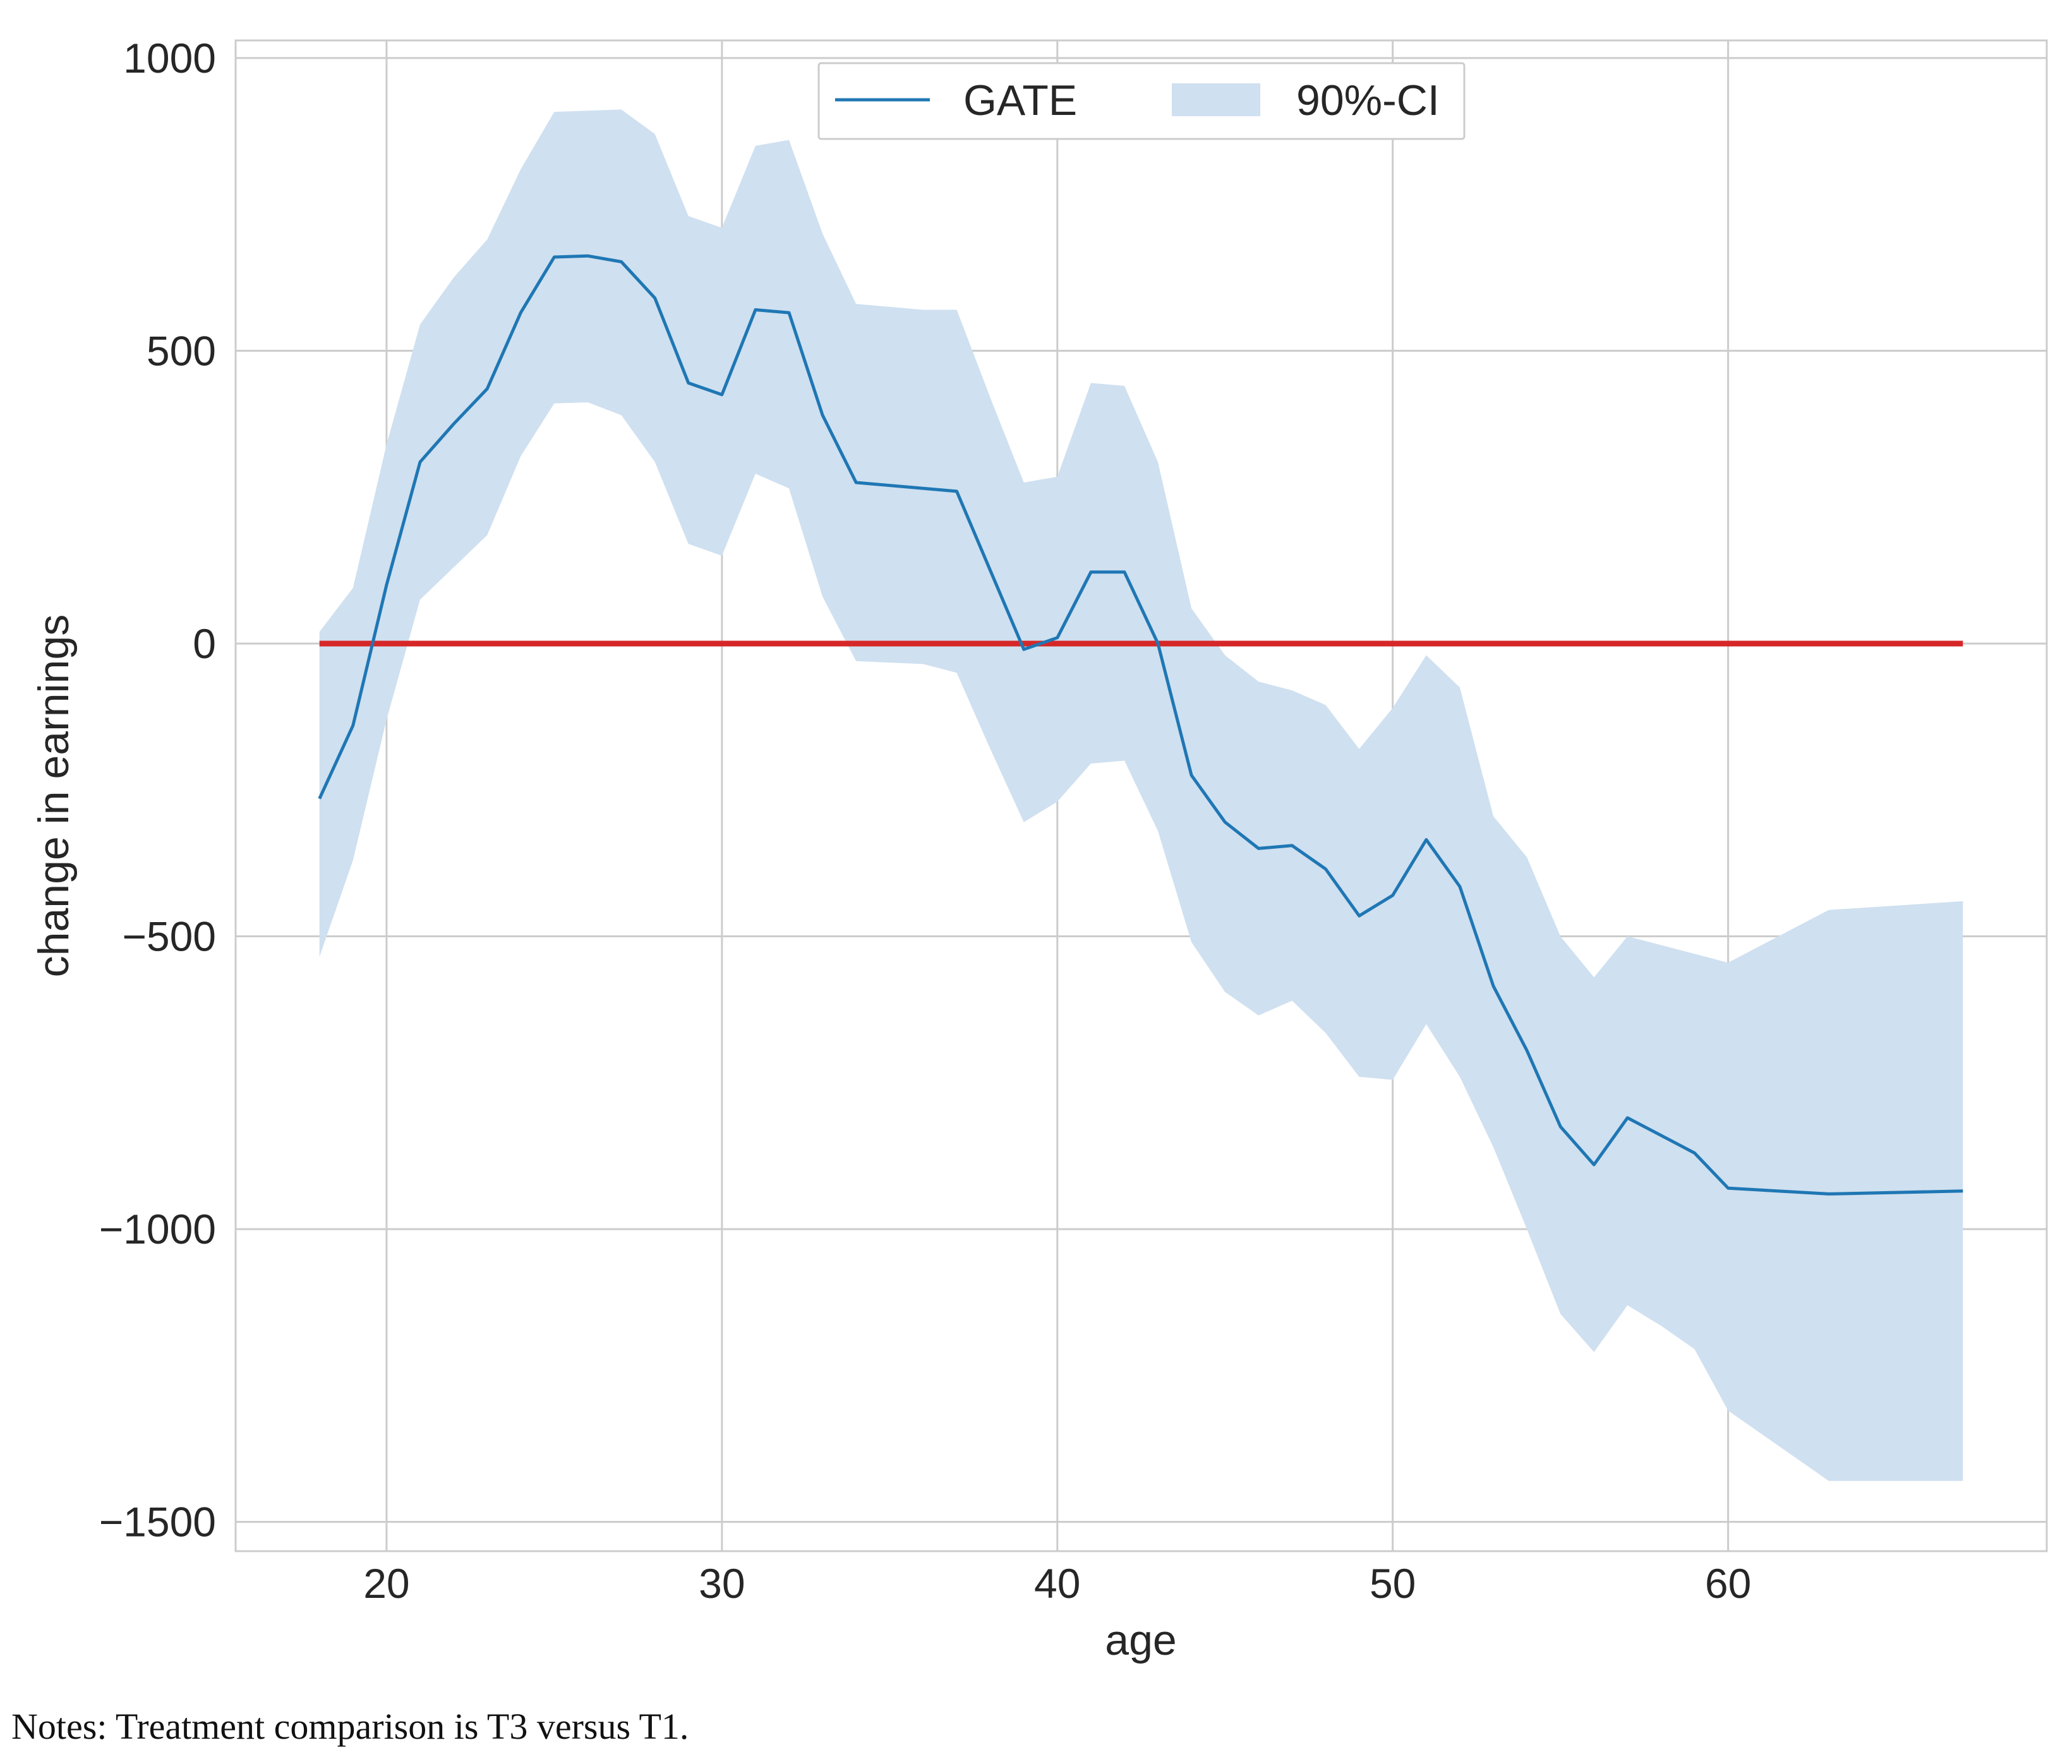 Image resolution: width=2072 pixels, height=1764 pixels. I want to click on y-tick-label: 500, so click(181, 350).